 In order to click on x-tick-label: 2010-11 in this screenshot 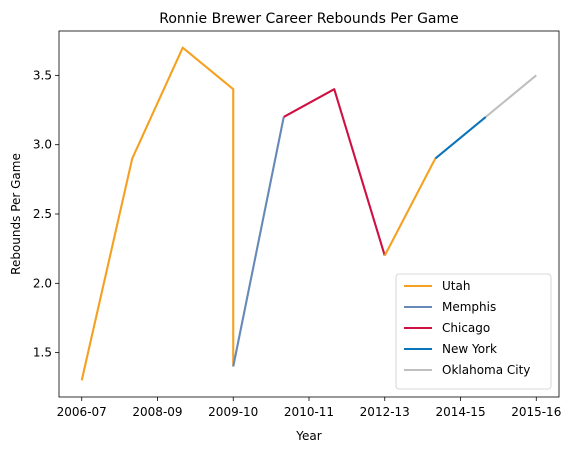, I will do `click(309, 412)`.